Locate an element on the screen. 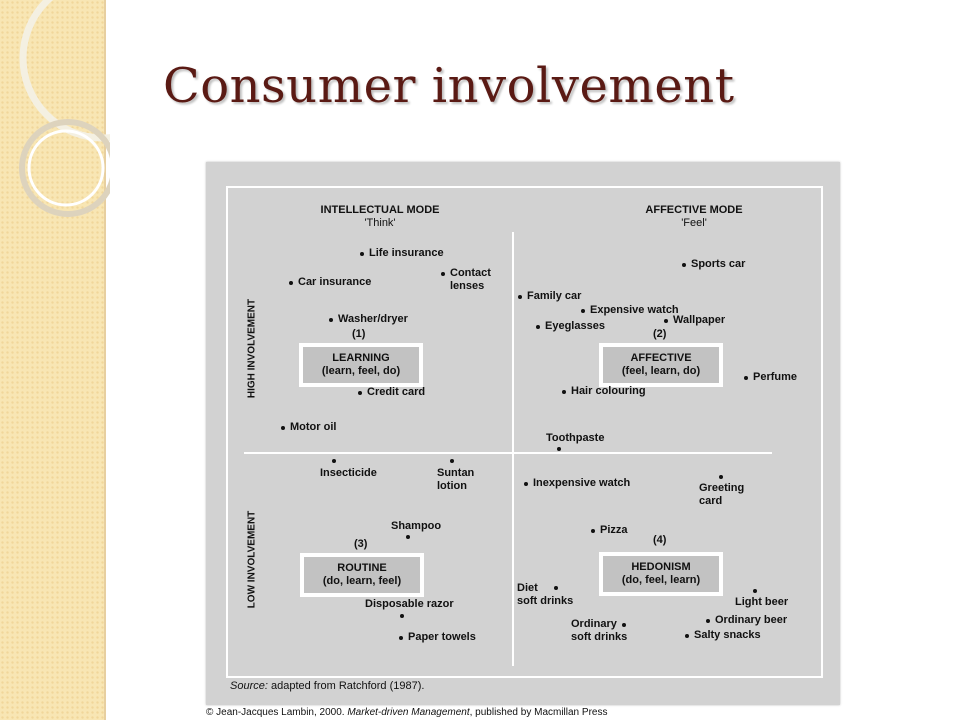 The height and width of the screenshot is (720, 960). quadrant-hedonism-sequence: (do, feel, learn) is located at coordinates (661, 580).